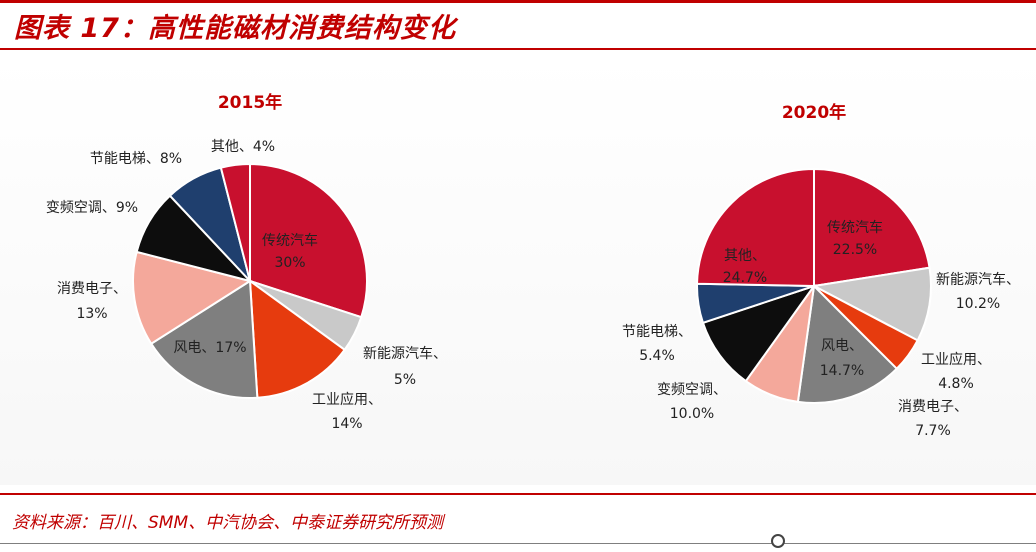  Describe the element at coordinates (346, 424) in the screenshot. I see `slice-value-label: 14%` at that location.